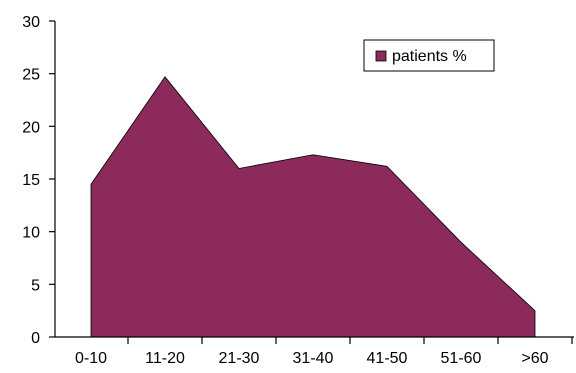 This screenshot has height=373, width=576. Describe the element at coordinates (31, 75) in the screenshot. I see `y-tick-label: 25` at that location.